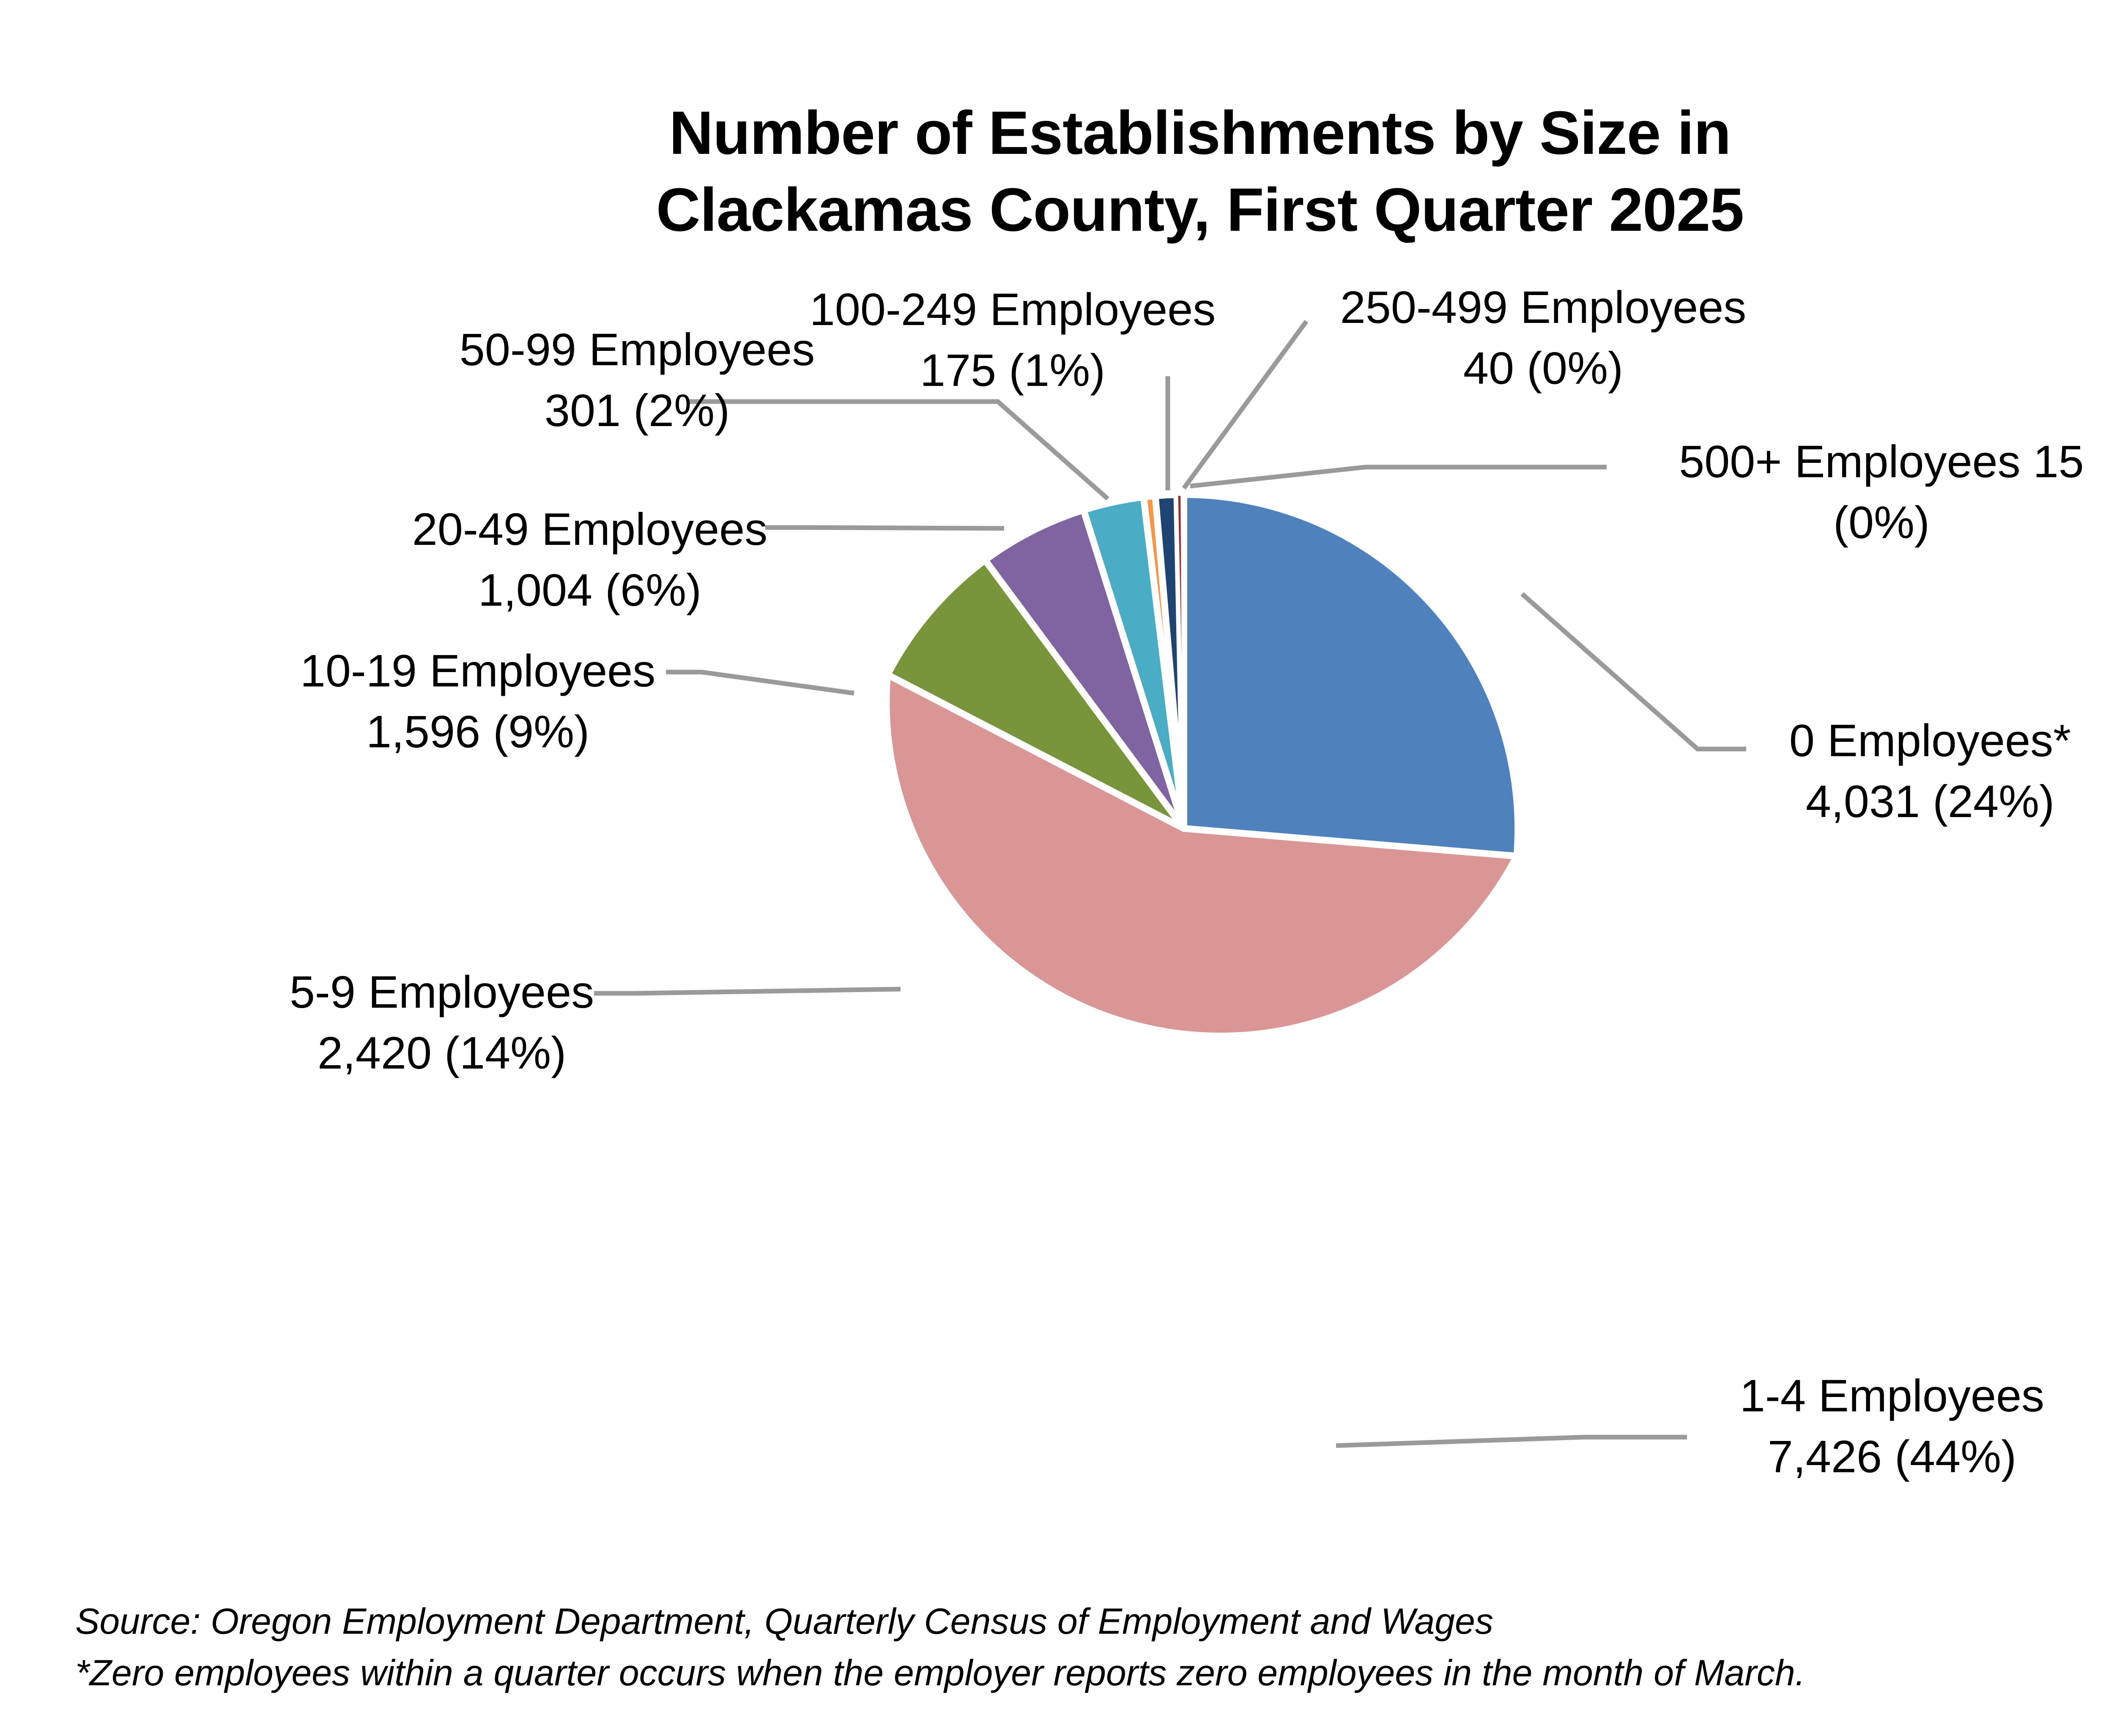 Image resolution: width=2114 pixels, height=1736 pixels. I want to click on label-fivehundred-plus: 500+ Employees 15 (0%), so click(1881, 492).